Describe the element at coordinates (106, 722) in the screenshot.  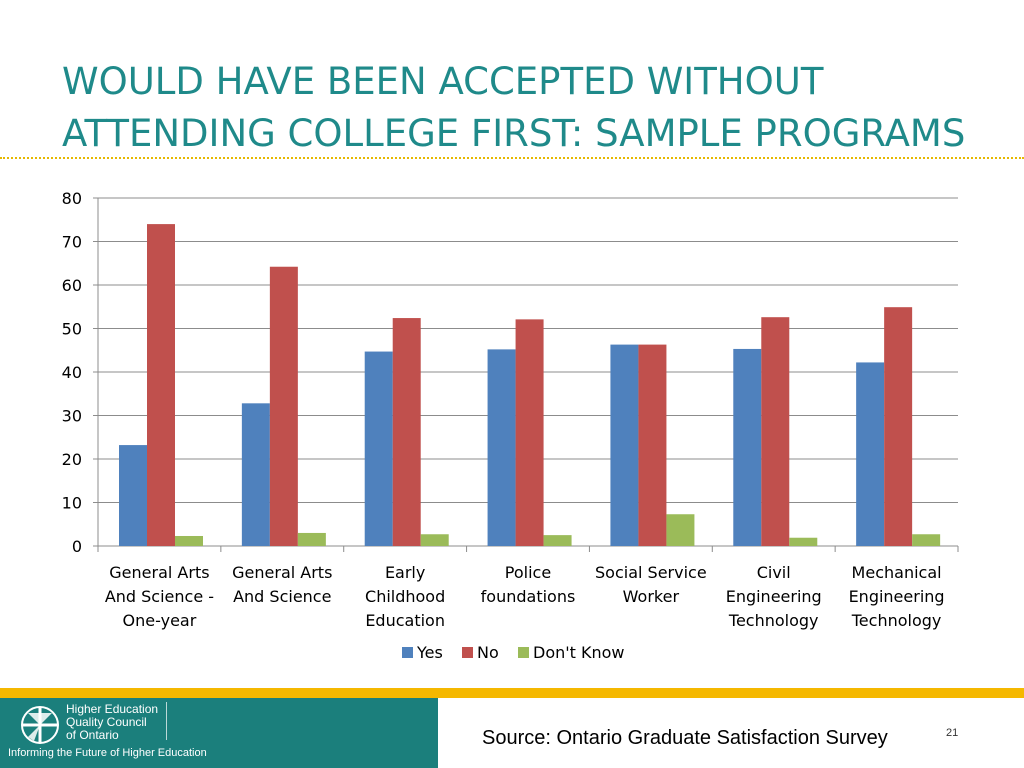
I see `logo-line: Quality Council` at that location.